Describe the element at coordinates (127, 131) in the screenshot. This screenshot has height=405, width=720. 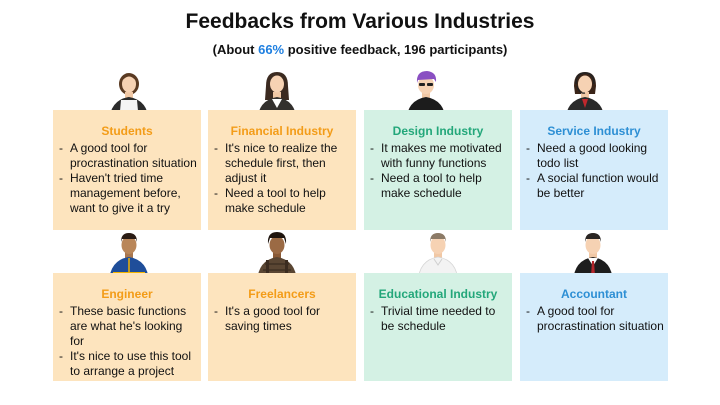
I see `card-title: Students` at that location.